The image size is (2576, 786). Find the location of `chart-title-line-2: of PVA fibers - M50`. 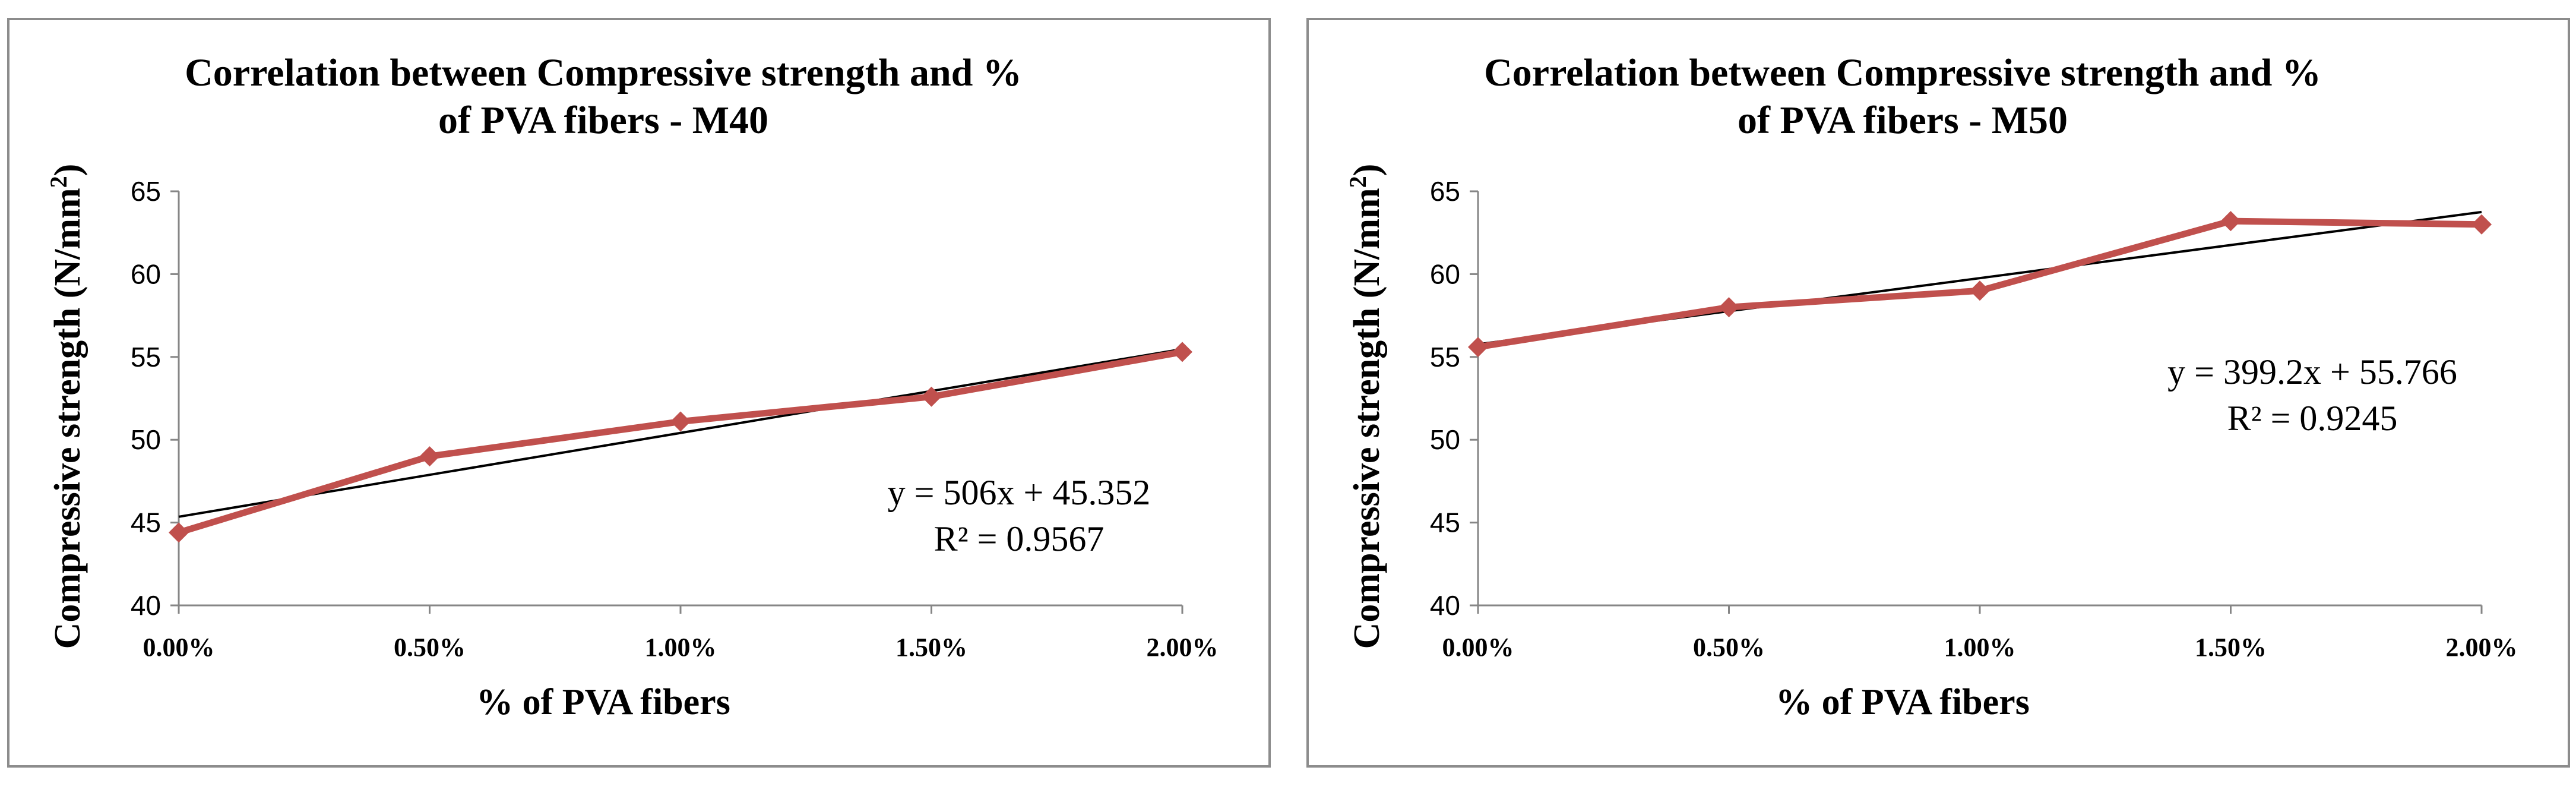

chart-title-line-2: of PVA fibers - M50 is located at coordinates (1903, 121).